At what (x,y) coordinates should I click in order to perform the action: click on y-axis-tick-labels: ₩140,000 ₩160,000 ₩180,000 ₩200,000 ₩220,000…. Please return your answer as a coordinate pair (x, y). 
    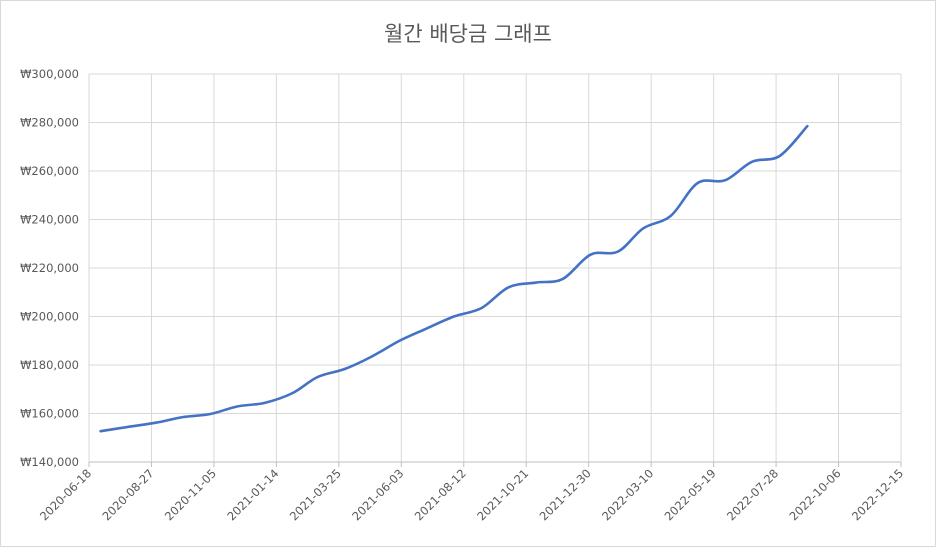
    Looking at the image, I should click on (49, 268).